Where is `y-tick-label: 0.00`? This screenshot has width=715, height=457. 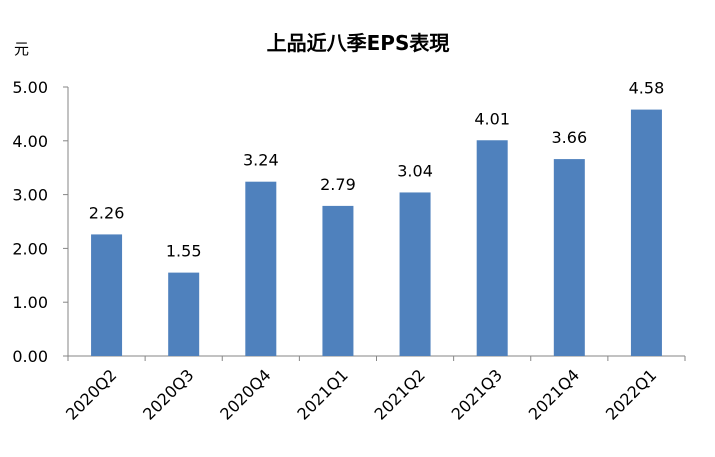 y-tick-label: 0.00 is located at coordinates (30, 356).